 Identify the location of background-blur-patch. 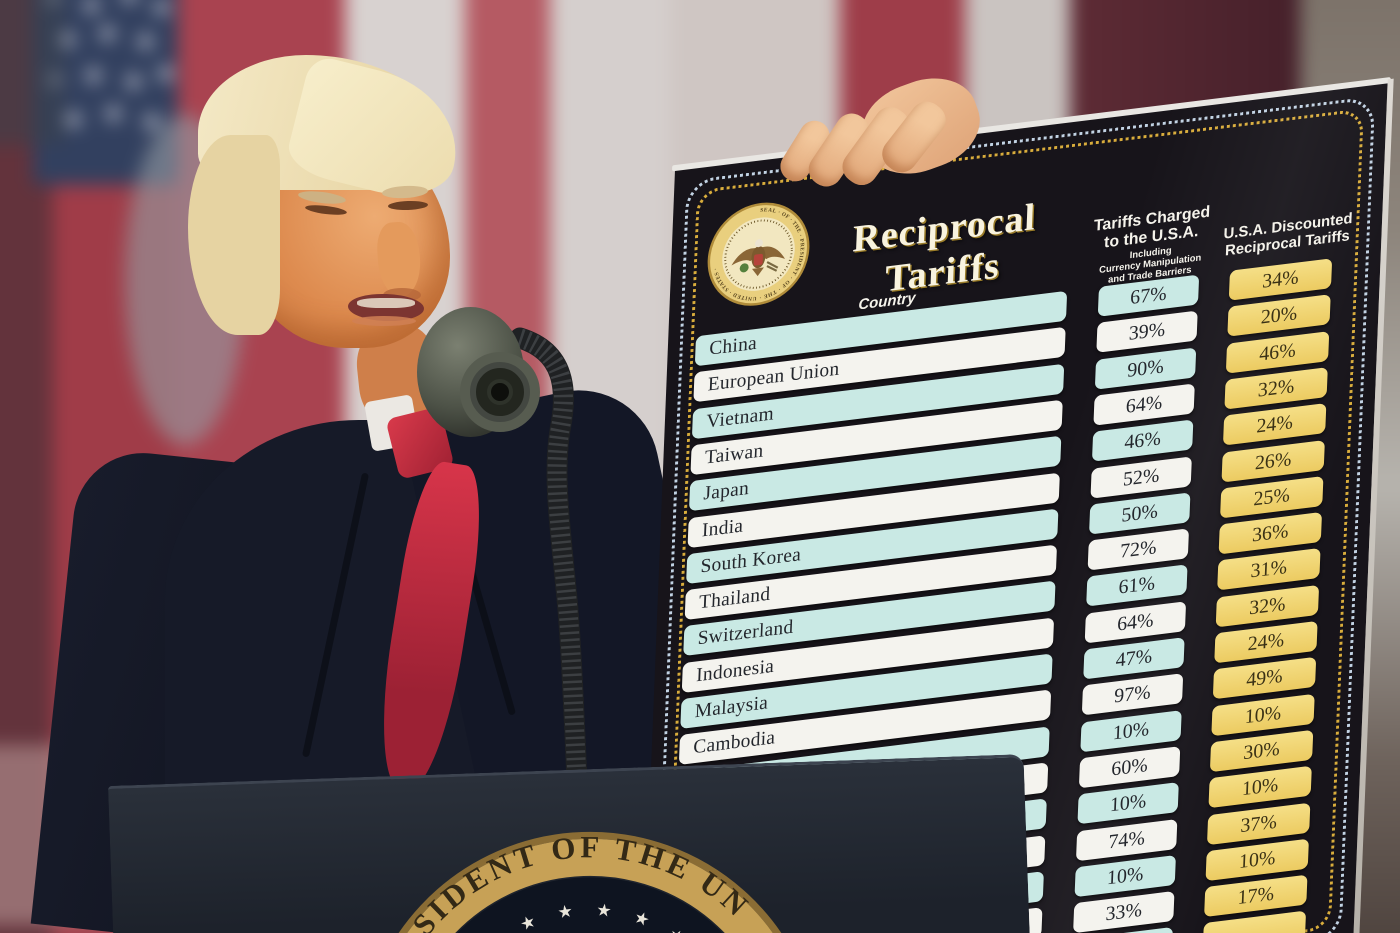
(32, 72).